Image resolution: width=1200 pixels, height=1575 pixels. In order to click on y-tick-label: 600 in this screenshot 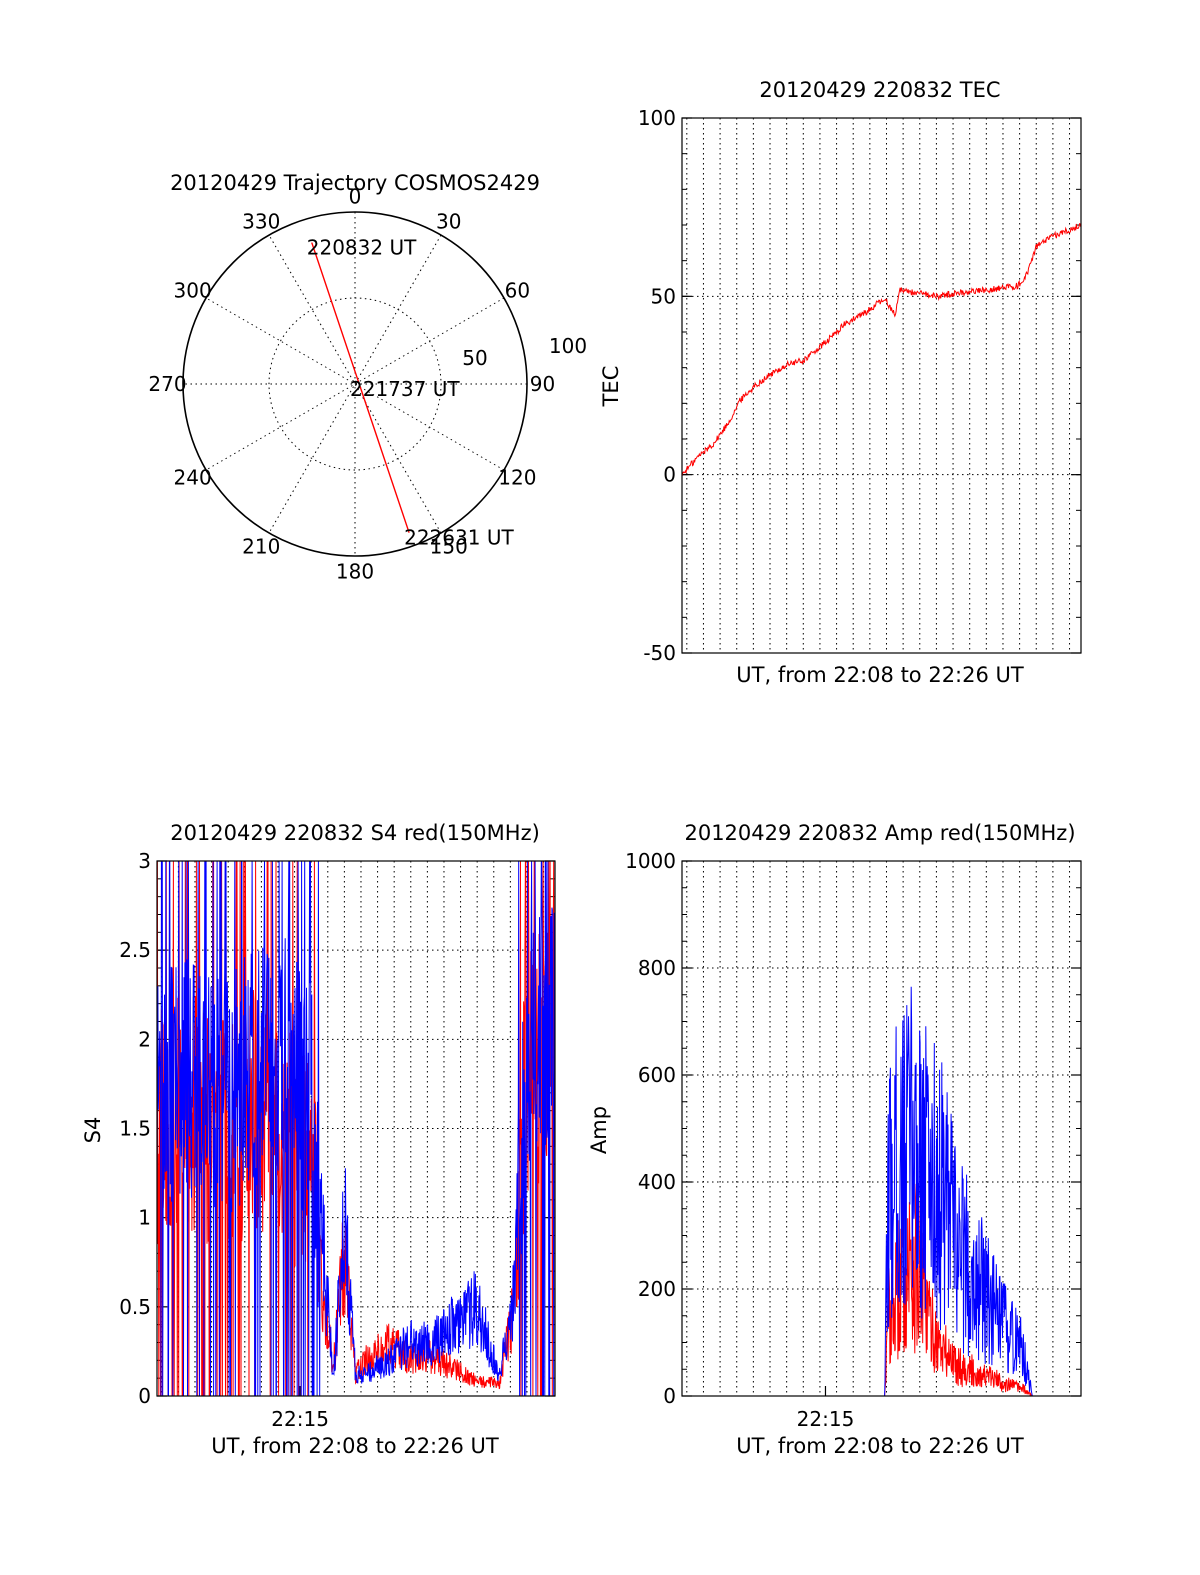, I will do `click(657, 1075)`.